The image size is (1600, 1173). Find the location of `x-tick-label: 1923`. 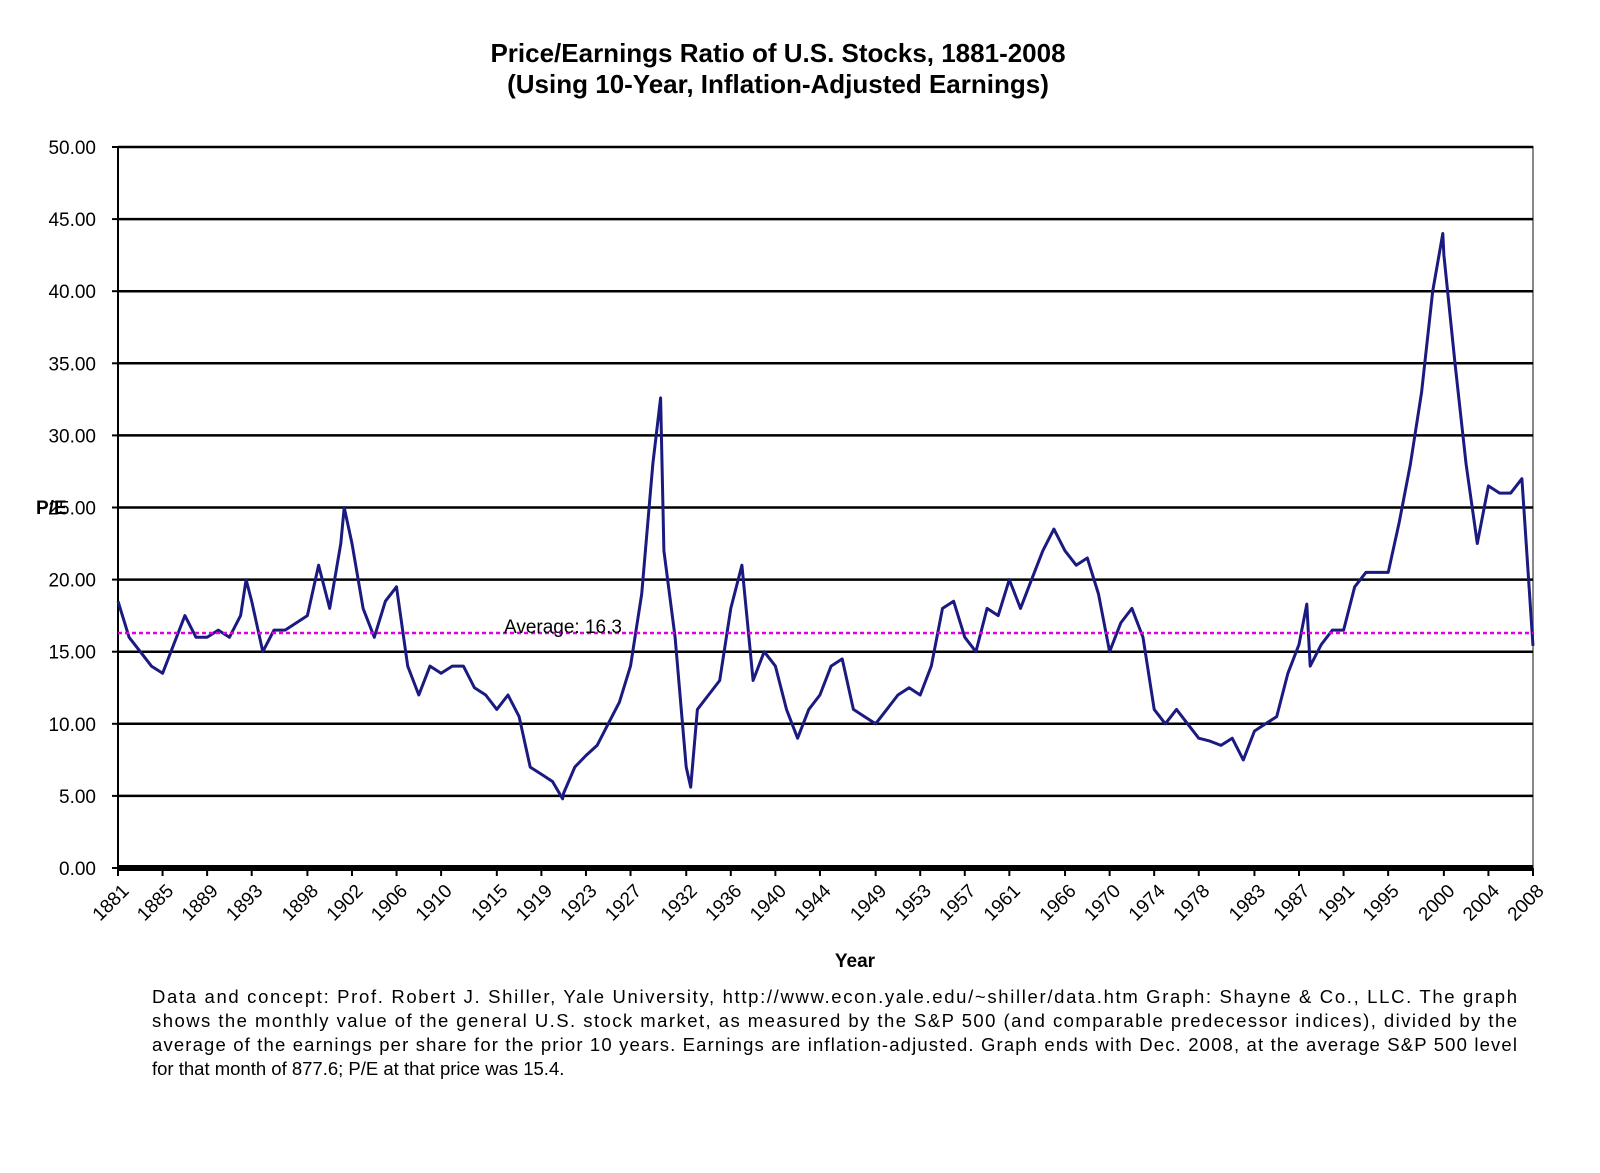

x-tick-label: 1923 is located at coordinates (579, 903).